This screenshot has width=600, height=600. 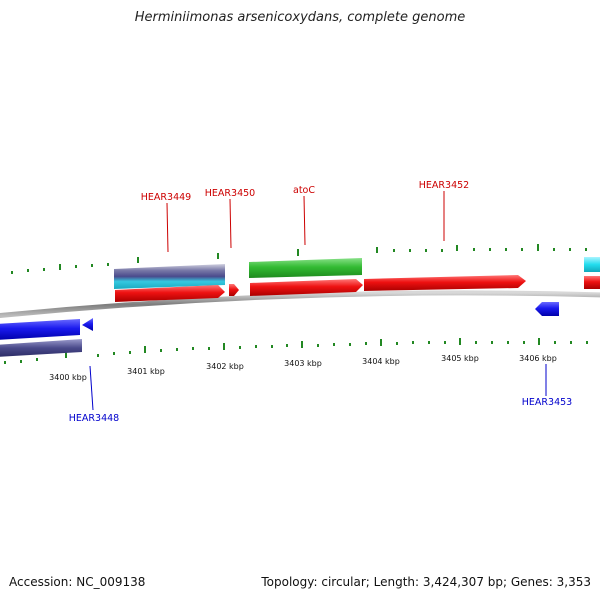 What do you see at coordinates (166, 197) in the screenshot?
I see `gene-label-hear3449: HEAR3449` at bounding box center [166, 197].